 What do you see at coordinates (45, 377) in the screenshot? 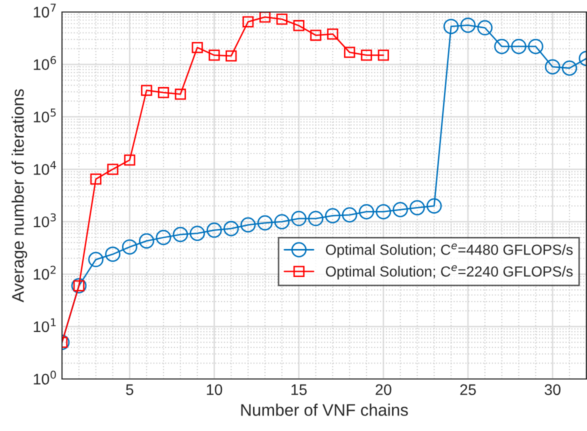
I see `y-tick-label: 10$^{0}$` at bounding box center [45, 377].